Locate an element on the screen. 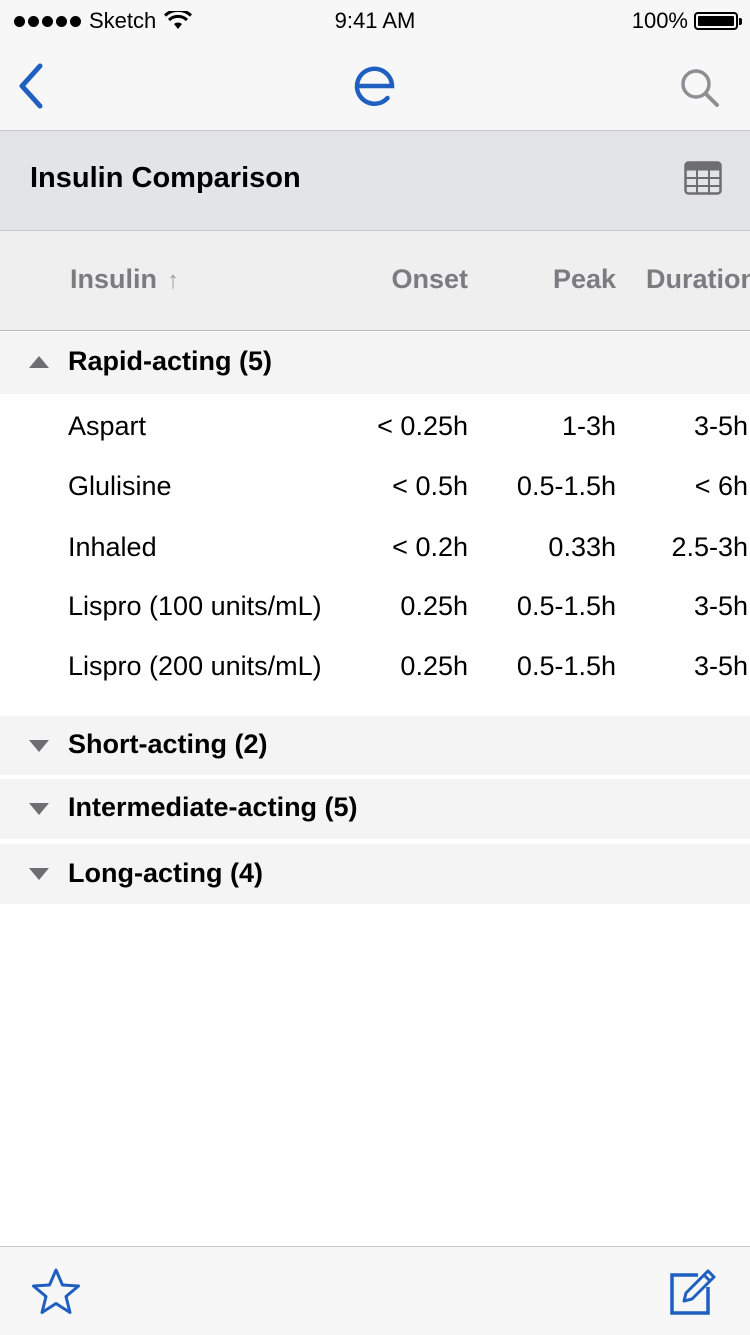  group-header-short-acting: Short-acting (2) is located at coordinates (375, 745).